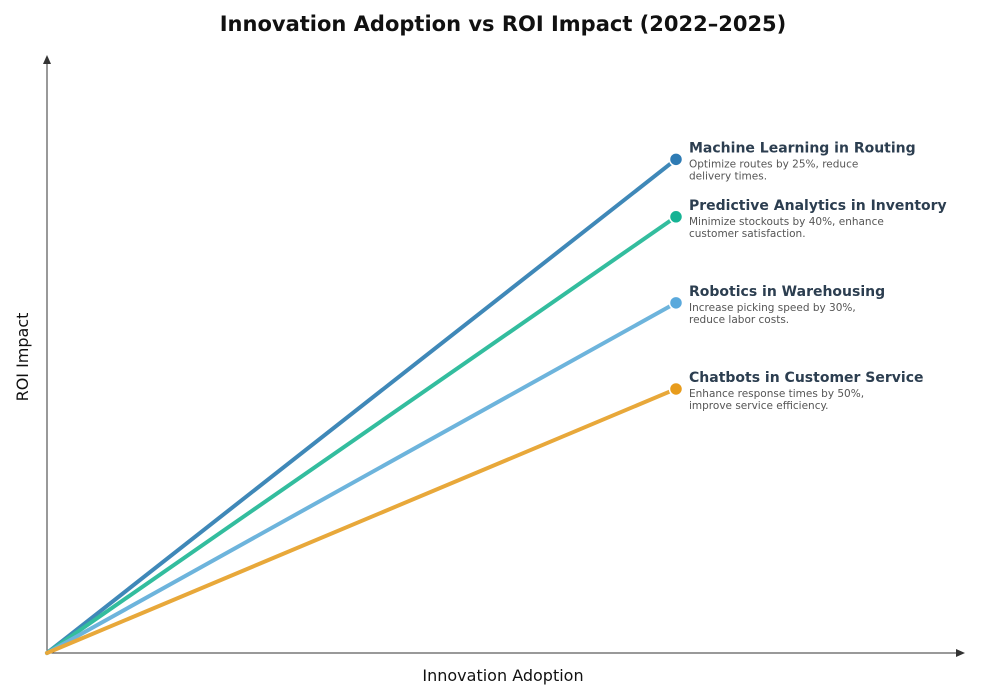  Describe the element at coordinates (728, 176) in the screenshot. I see `series-description-line: delivery times.` at that location.